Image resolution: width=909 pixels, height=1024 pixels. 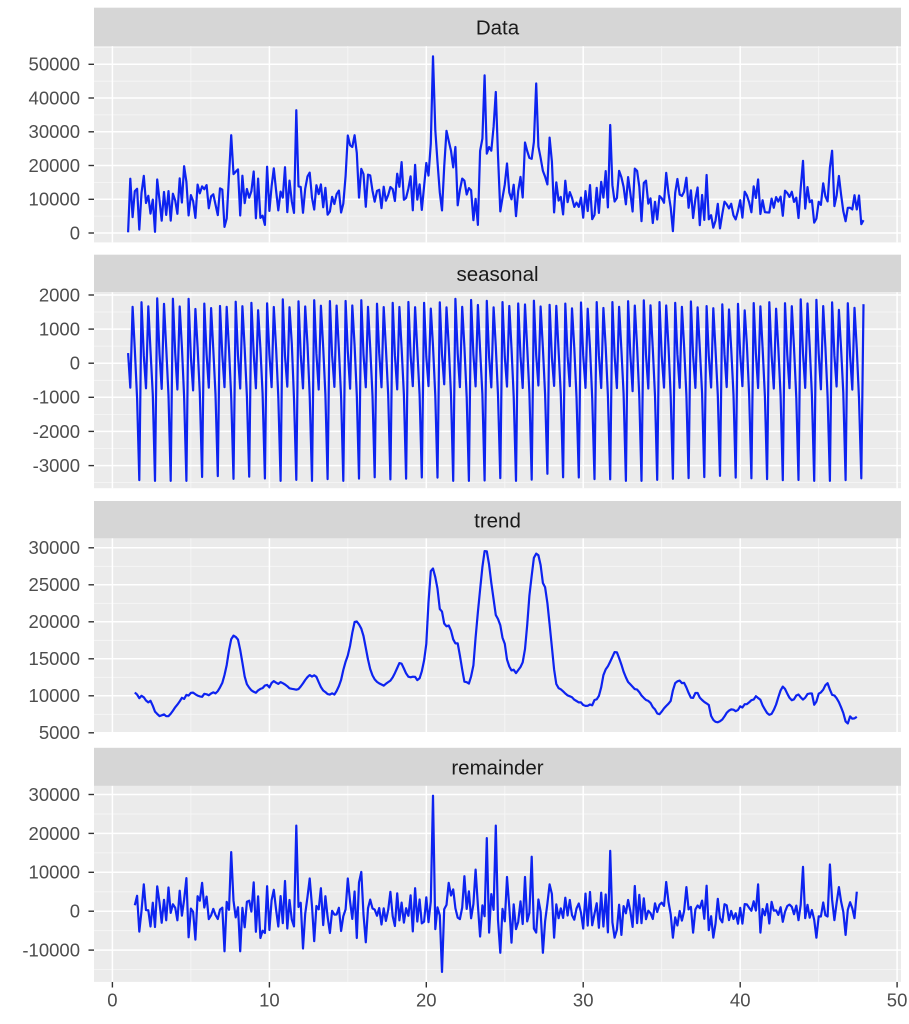 I want to click on svg-text: 40000, so click(x=54, y=97).